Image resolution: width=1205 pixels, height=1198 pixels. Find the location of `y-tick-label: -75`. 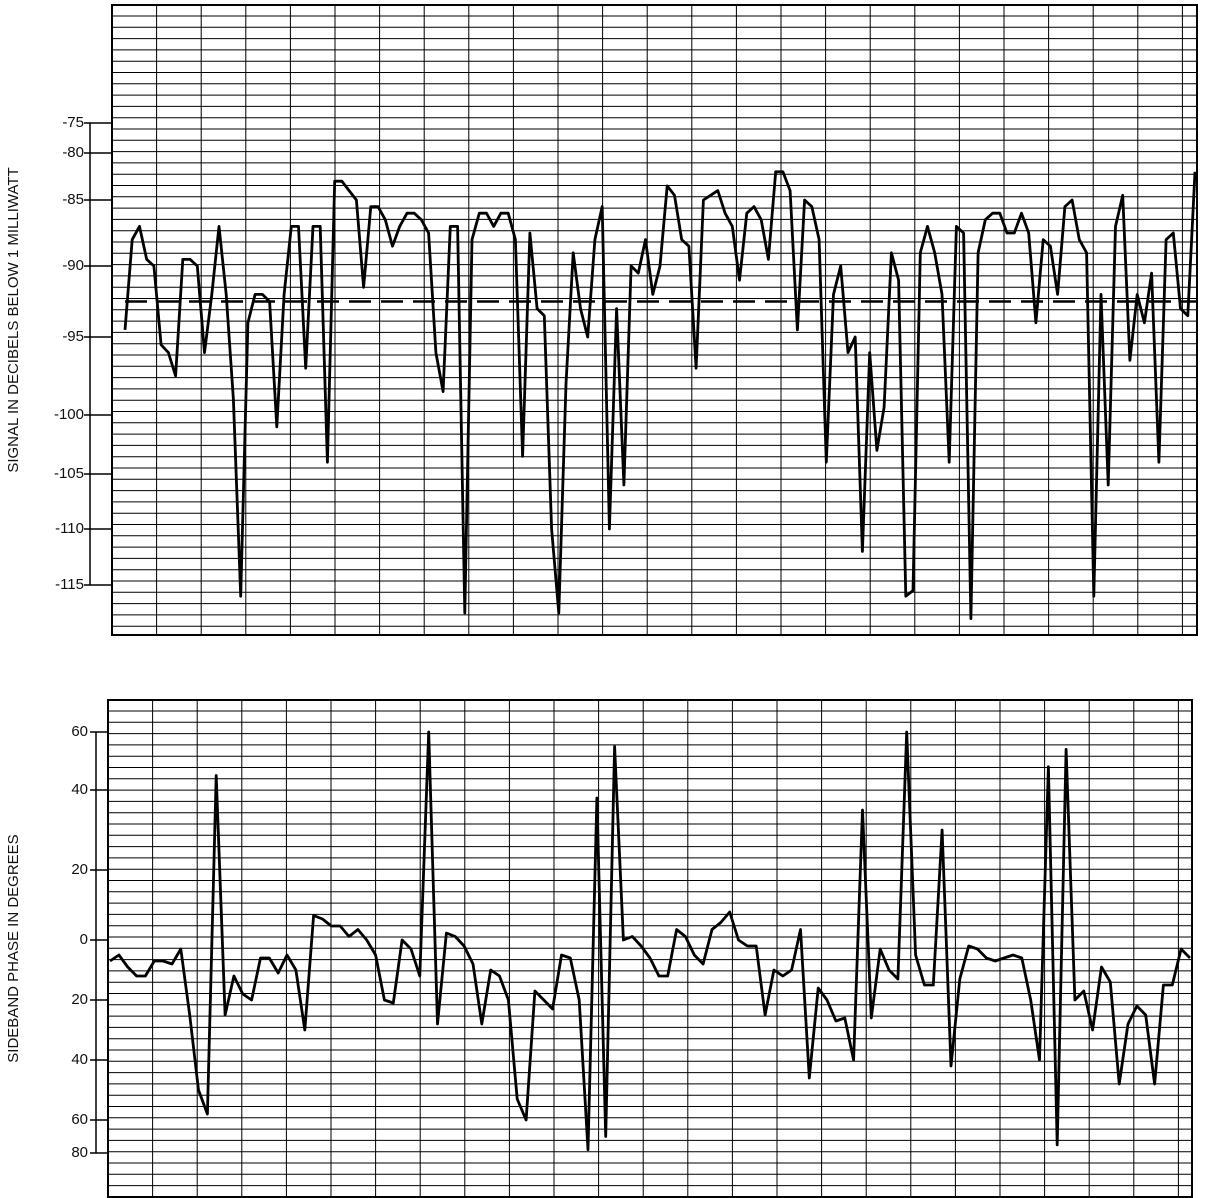

y-tick-label: -75 is located at coordinates (73, 122).